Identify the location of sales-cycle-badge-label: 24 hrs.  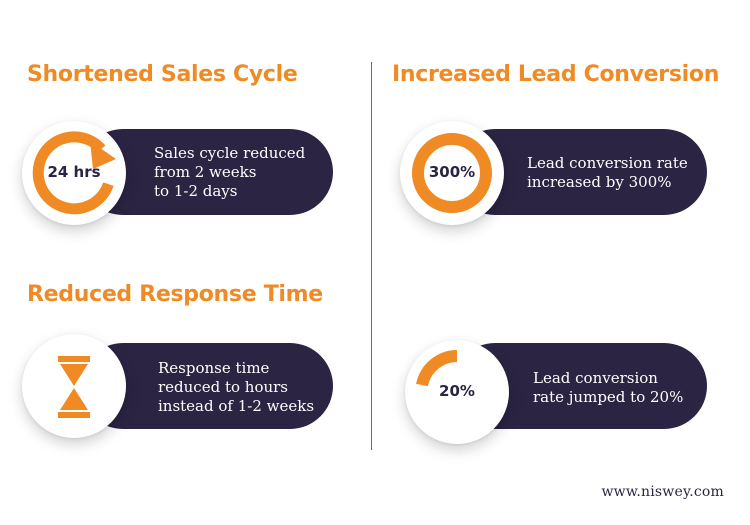
(74, 172).